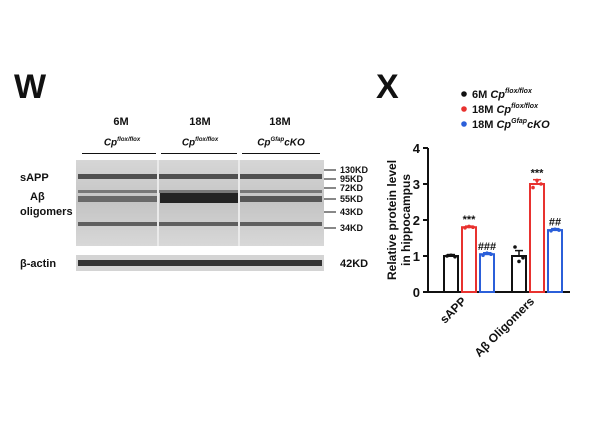 This screenshot has height=447, width=600. I want to click on group-2-age: 18M, so click(200, 122).